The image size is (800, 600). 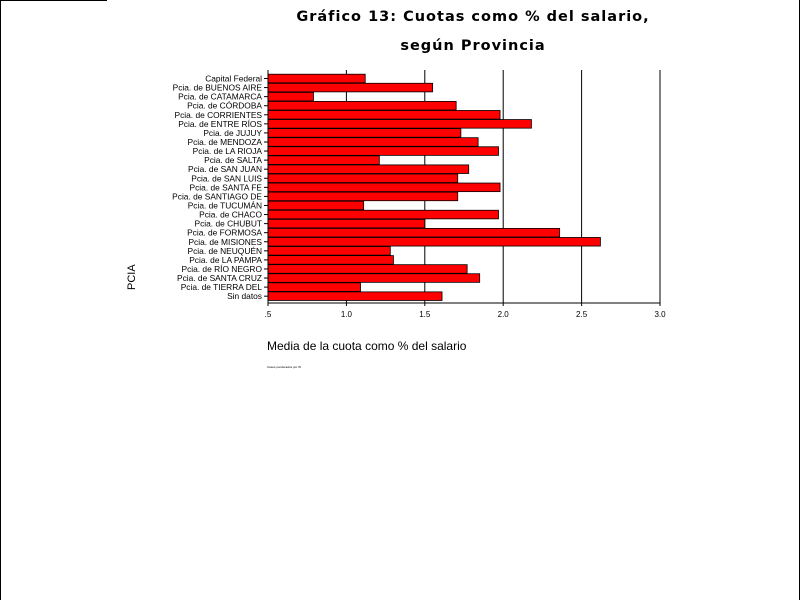 What do you see at coordinates (225, 142) in the screenshot?
I see `category-label: Pcia. de MENDOZA` at bounding box center [225, 142].